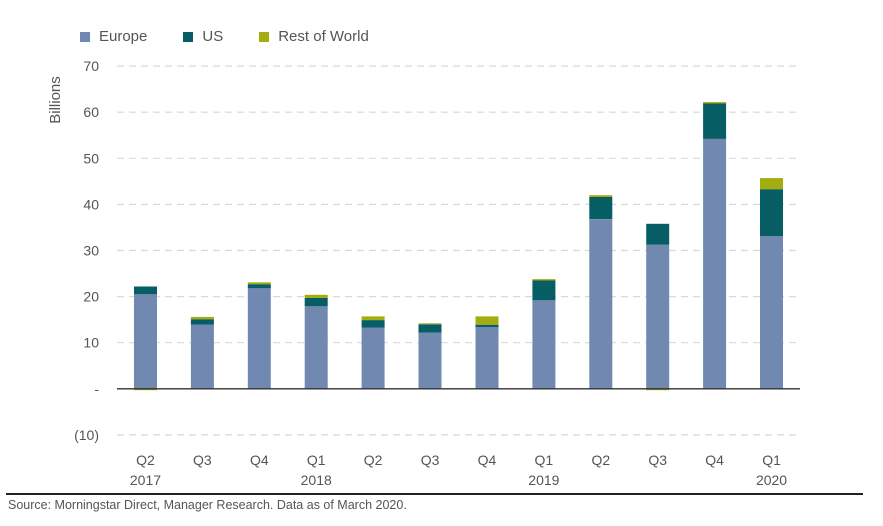  Describe the element at coordinates (96, 389) in the screenshot. I see `y-tick-label: -` at that location.